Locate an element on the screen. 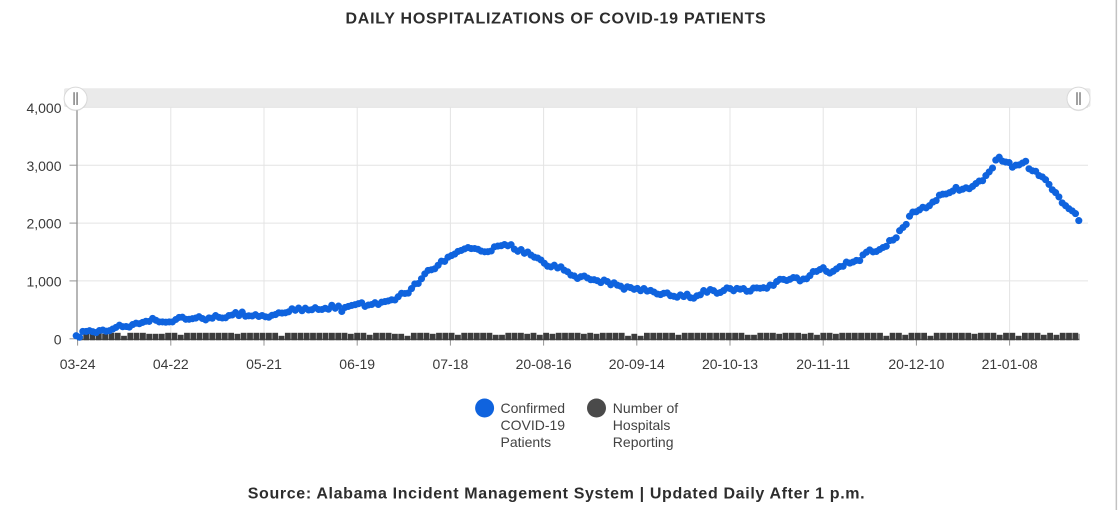 Image resolution: width=1118 pixels, height=510 pixels. svg-text: Confirmed is located at coordinates (533, 408).